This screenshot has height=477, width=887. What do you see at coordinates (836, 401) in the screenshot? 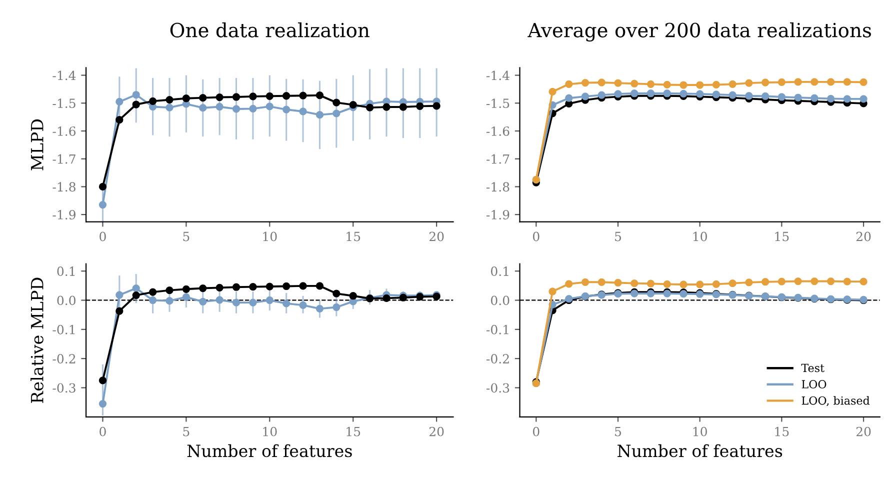
I see `legend-label: LOO, biased` at bounding box center [836, 401].